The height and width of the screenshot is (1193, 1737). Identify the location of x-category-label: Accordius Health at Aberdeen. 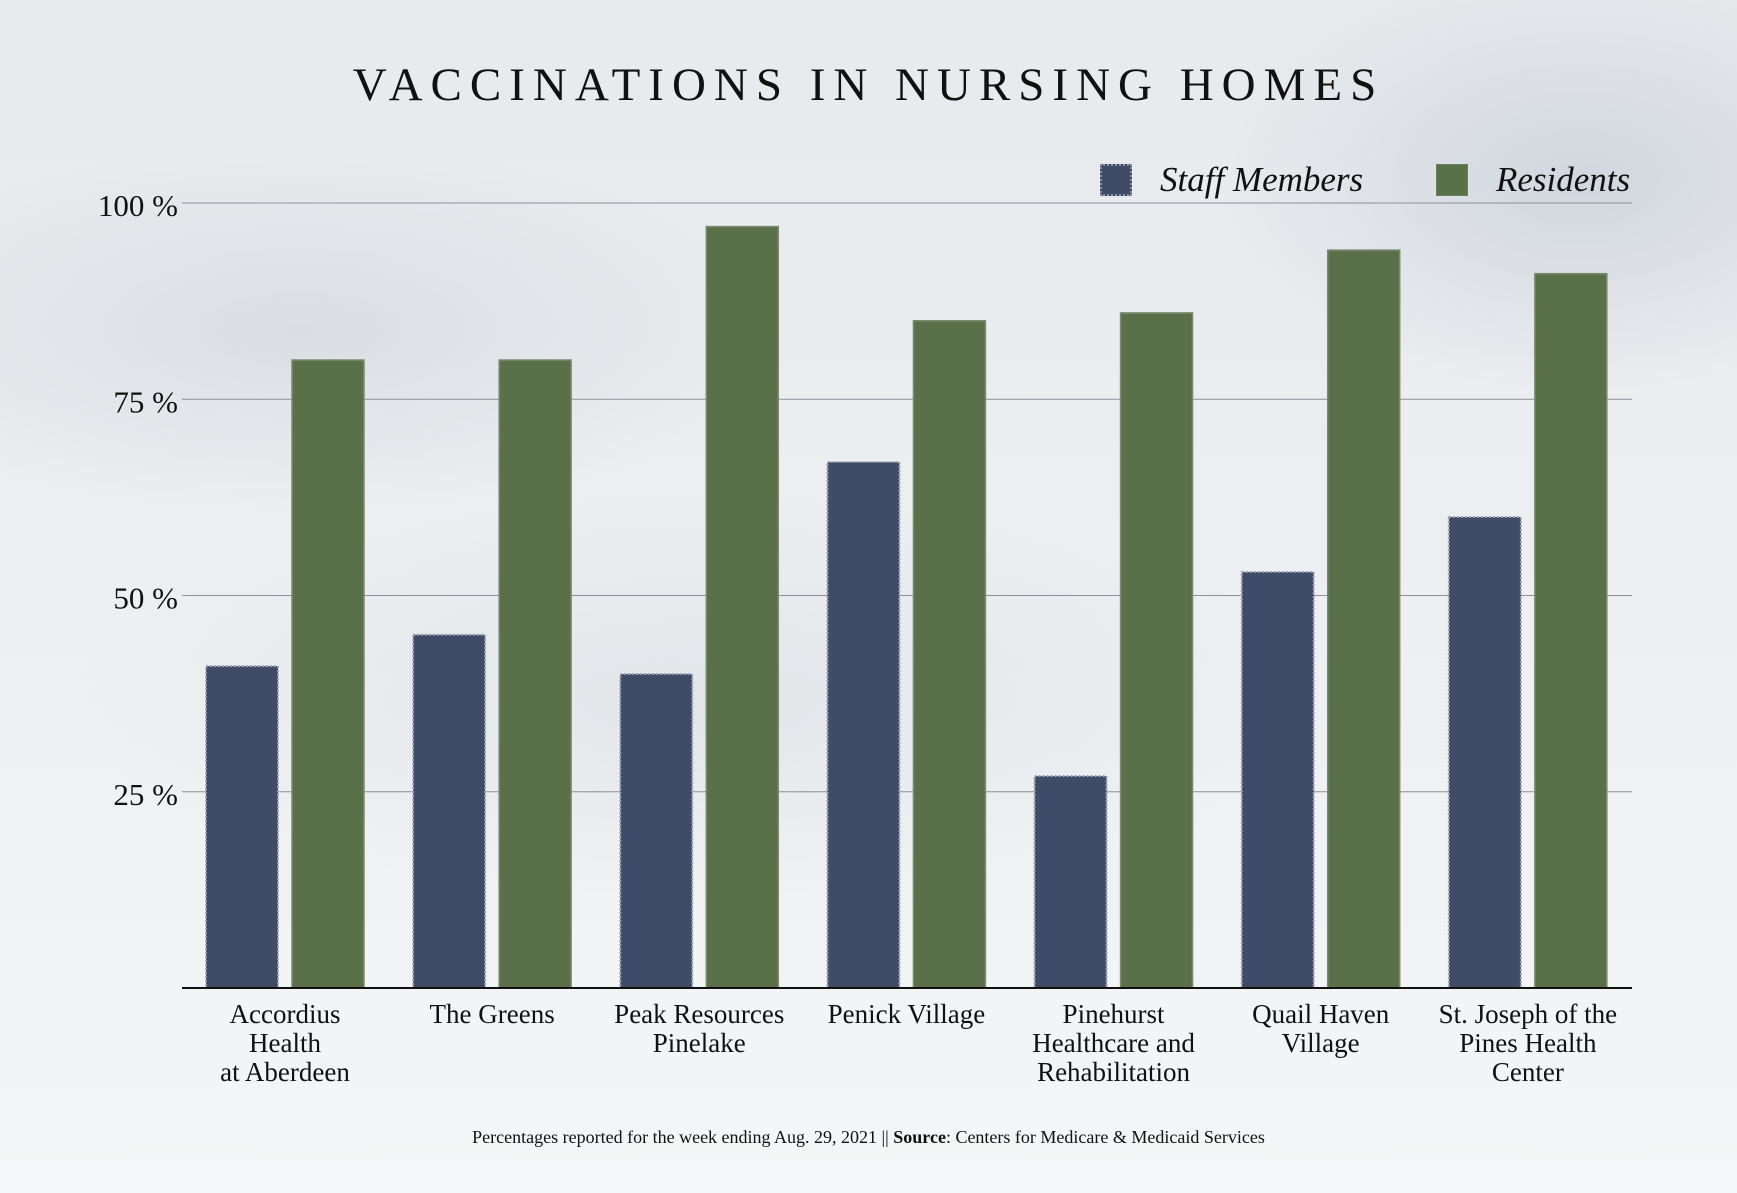
(285, 1043).